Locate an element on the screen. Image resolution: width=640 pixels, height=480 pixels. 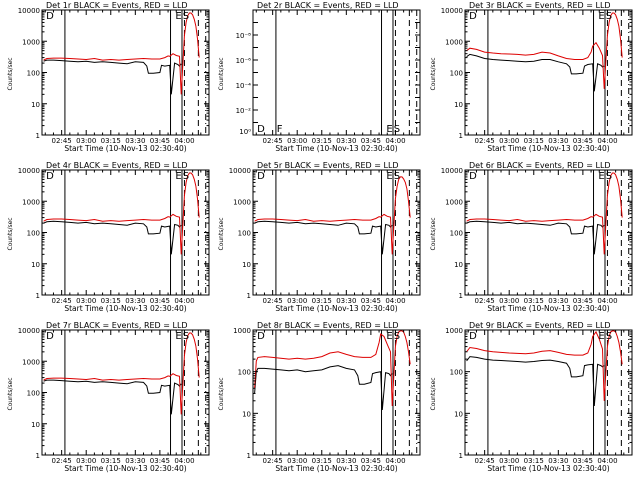
panel-title: Det 4r BLACK = Events, RED = LLD is located at coordinates (117, 165).